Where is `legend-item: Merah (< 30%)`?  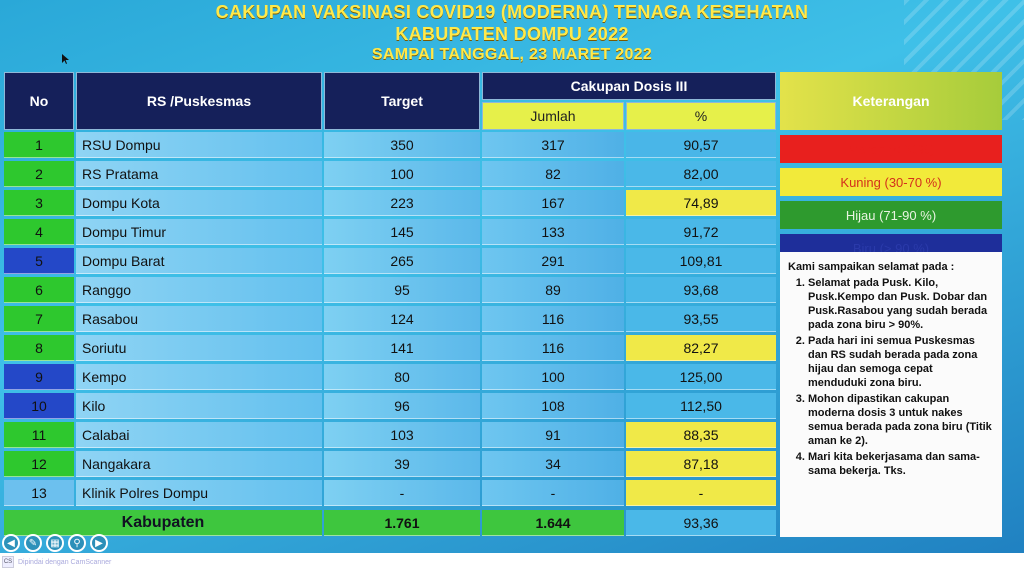 legend-item: Merah (< 30%) is located at coordinates (891, 149).